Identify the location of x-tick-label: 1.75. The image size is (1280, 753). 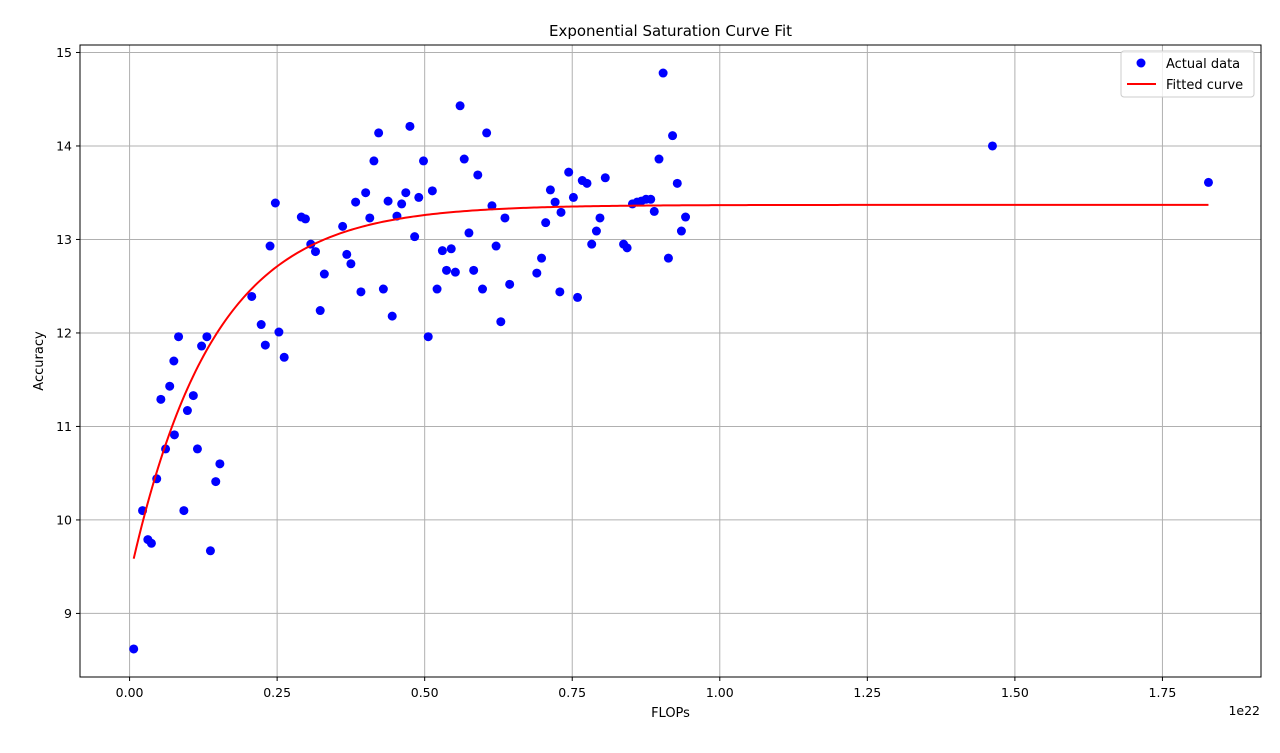
(1163, 692).